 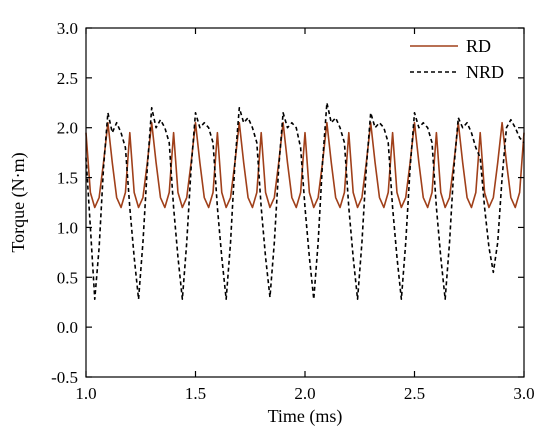 What do you see at coordinates (67, 327) in the screenshot?
I see `y-tick-label: 0.0` at bounding box center [67, 327].